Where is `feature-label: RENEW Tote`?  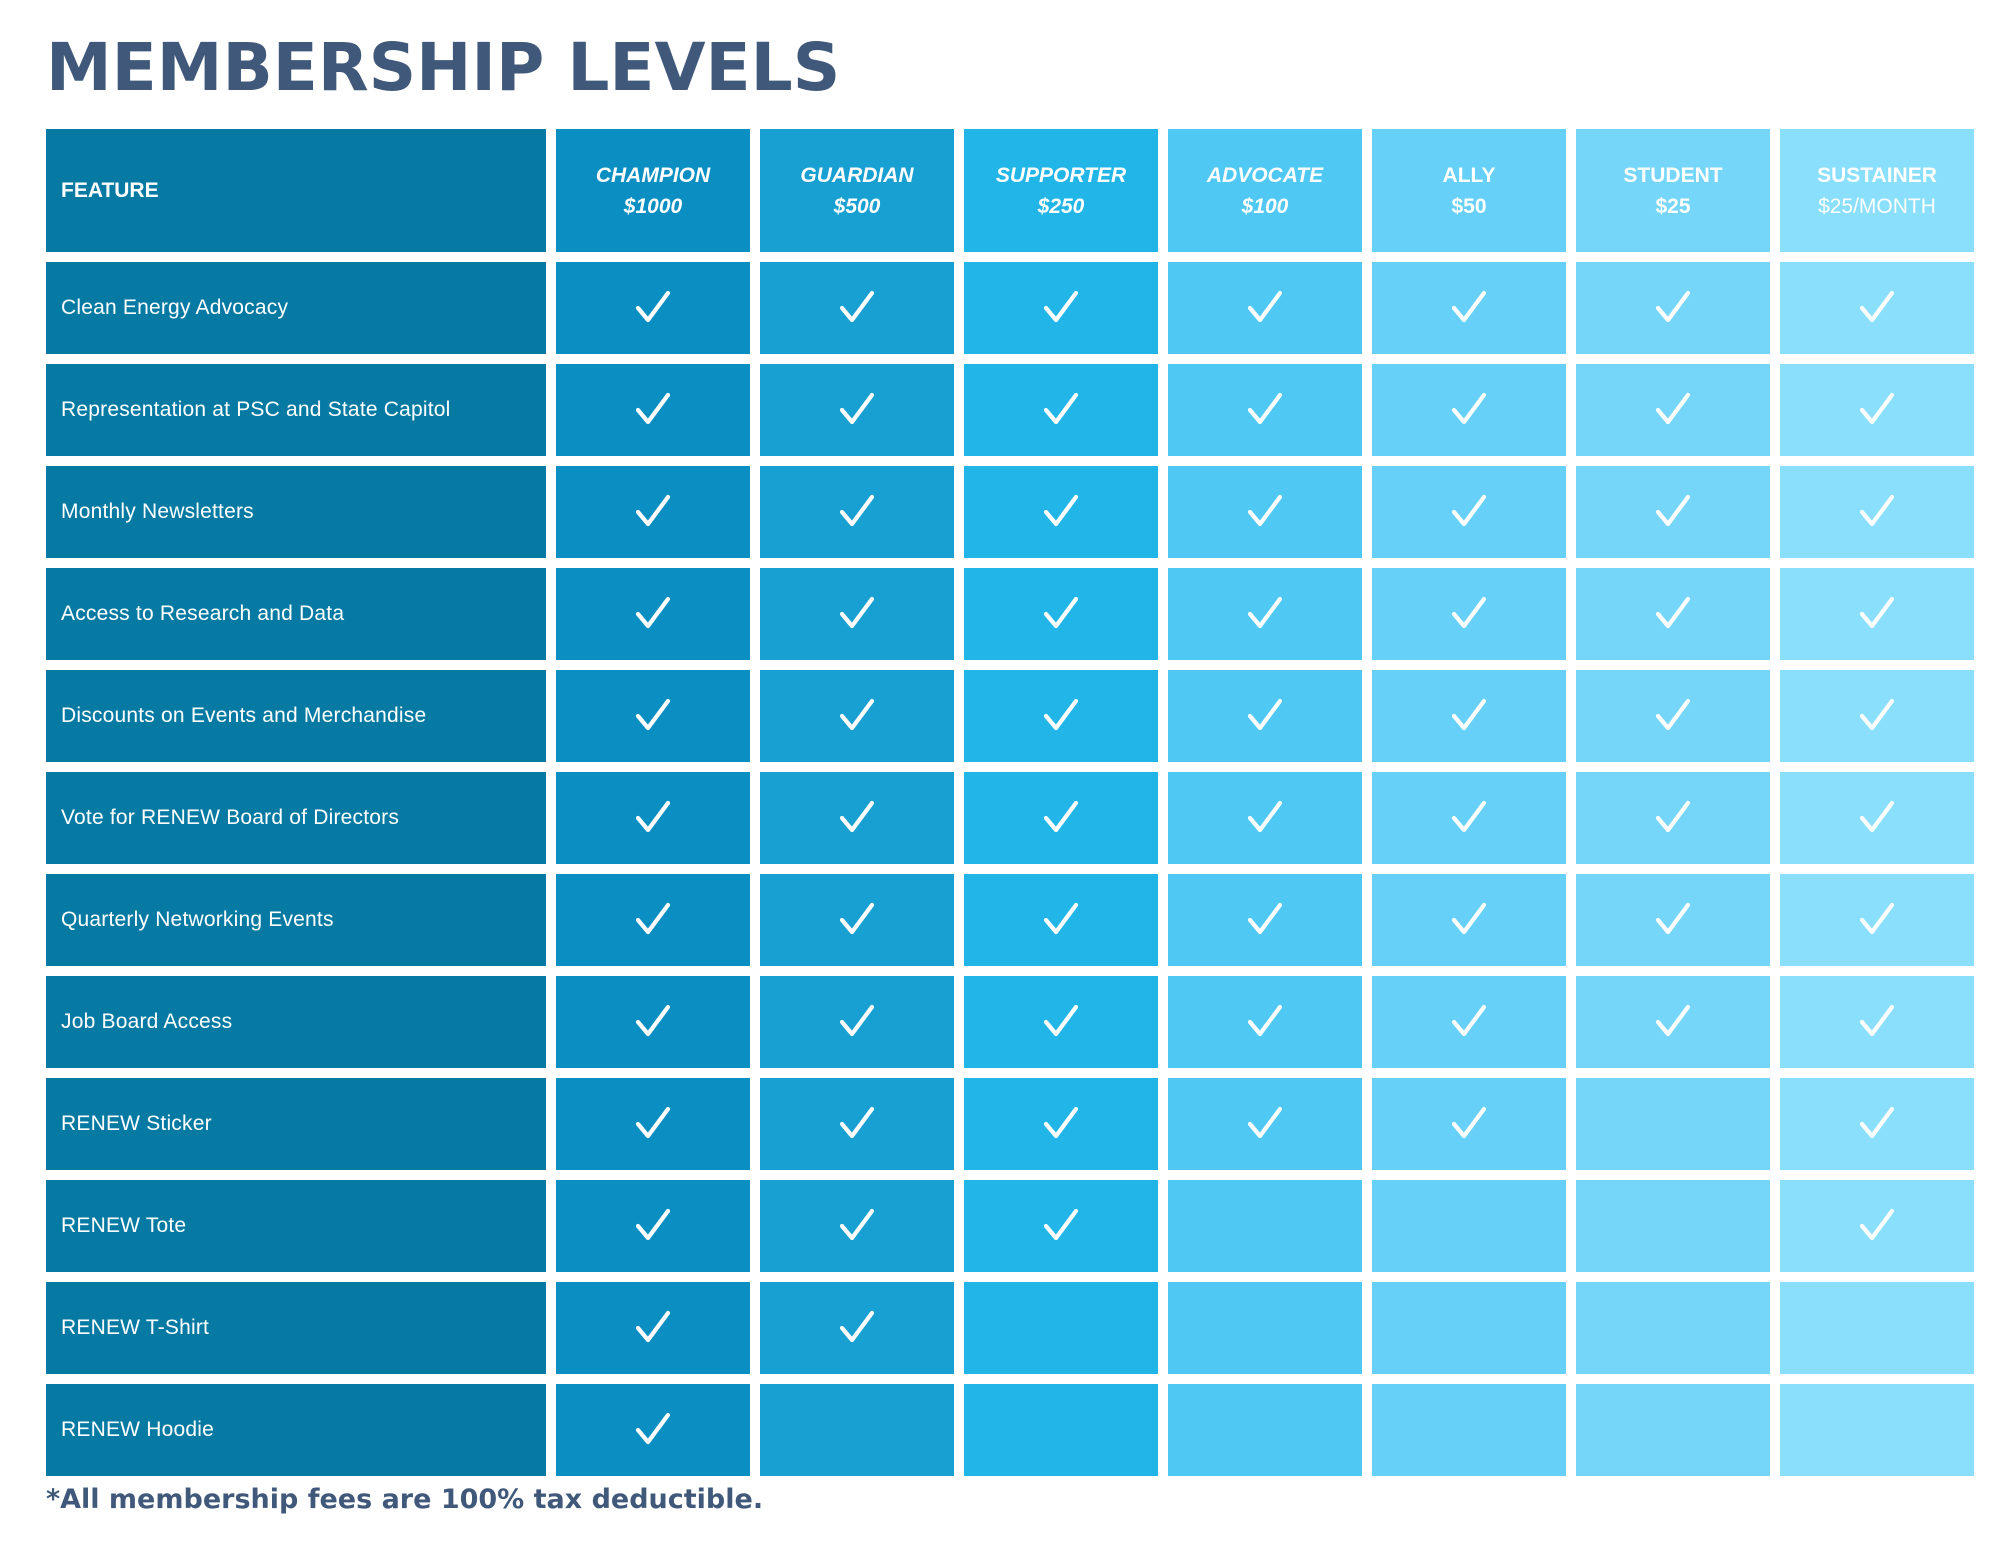 feature-label: RENEW Tote is located at coordinates (296, 1226).